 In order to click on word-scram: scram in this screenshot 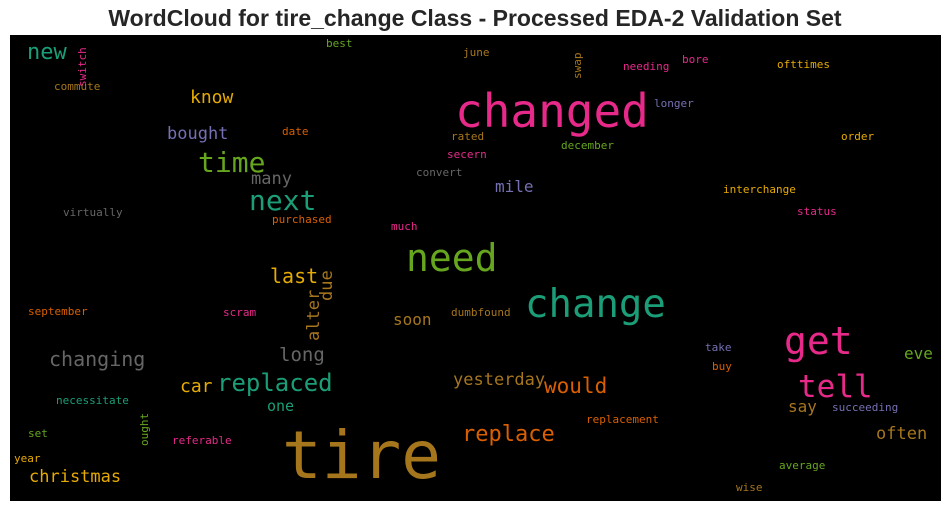, I will do `click(240, 312)`.